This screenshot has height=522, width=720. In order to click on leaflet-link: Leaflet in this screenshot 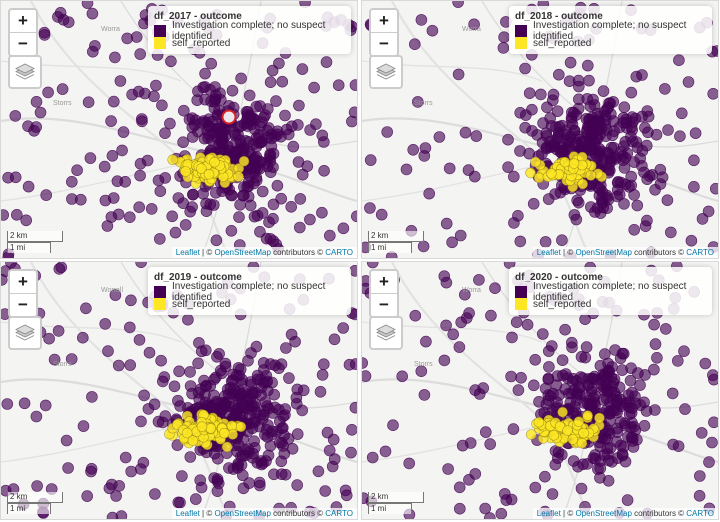, I will do `click(187, 252)`.